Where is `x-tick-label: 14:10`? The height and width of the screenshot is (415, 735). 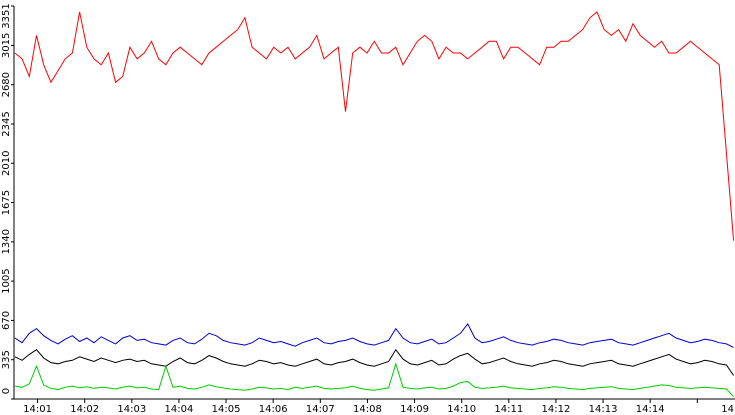
x-tick-label: 14:10 is located at coordinates (461, 409).